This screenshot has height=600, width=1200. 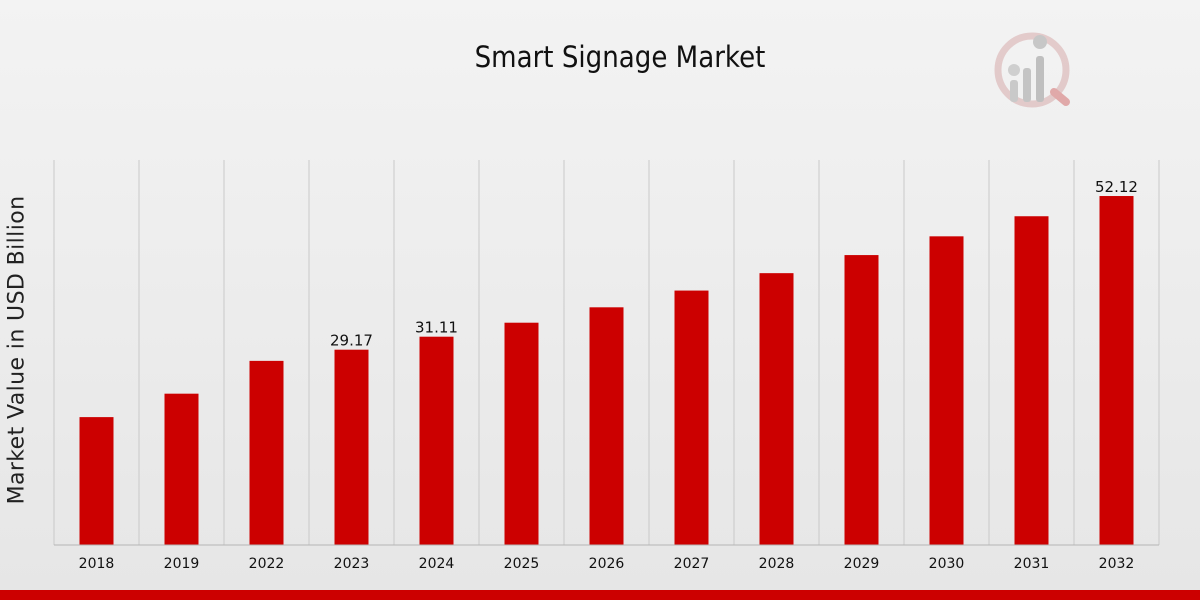 I want to click on bar-2025, so click(x=521, y=433).